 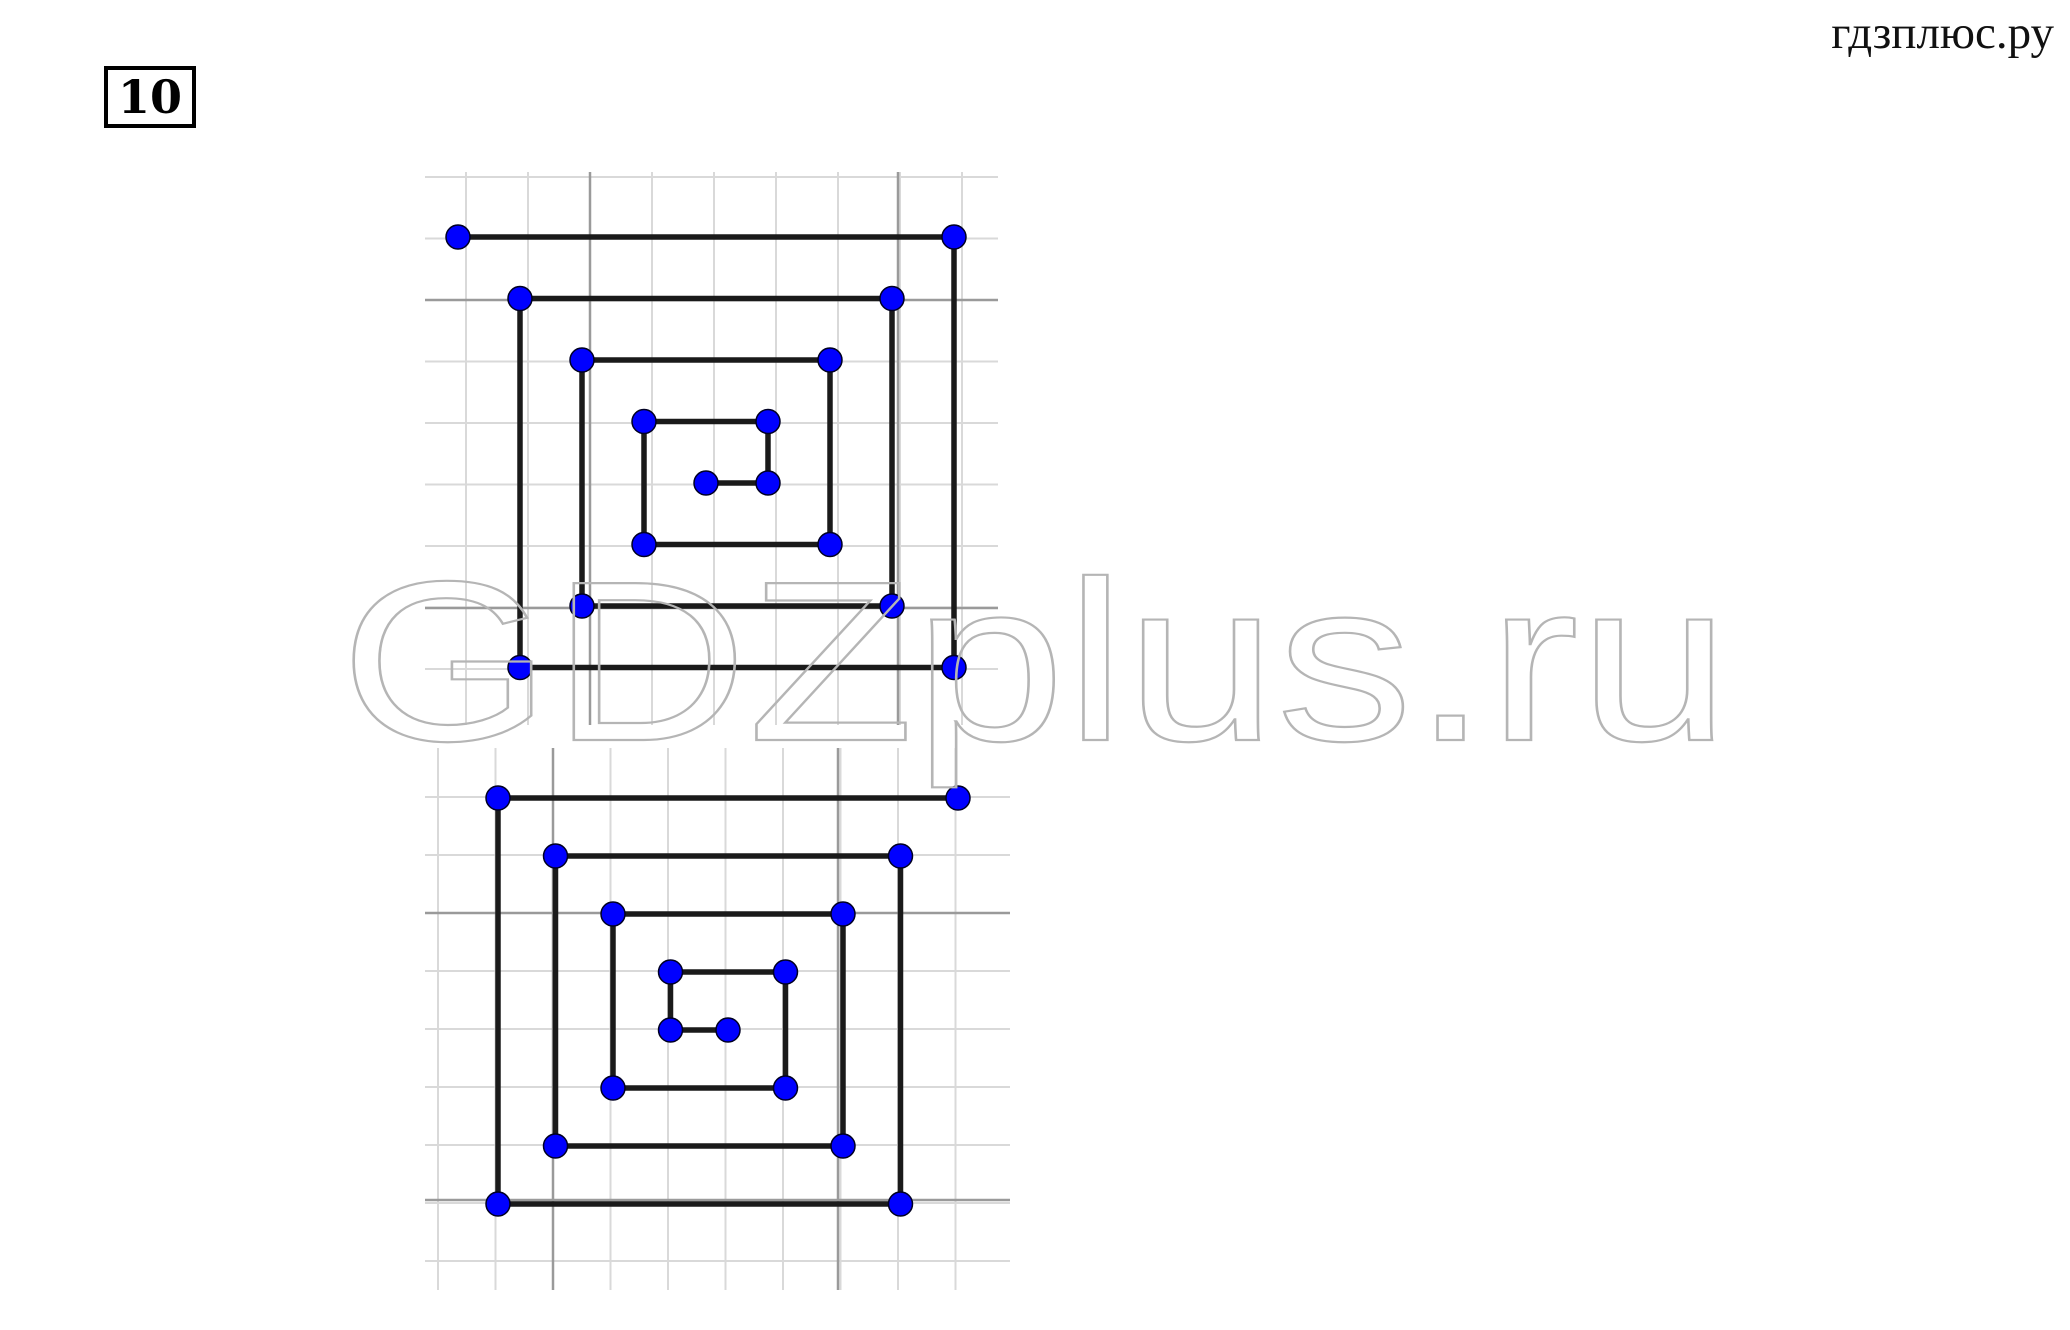 I want to click on task-number: 10, so click(x=150, y=97).